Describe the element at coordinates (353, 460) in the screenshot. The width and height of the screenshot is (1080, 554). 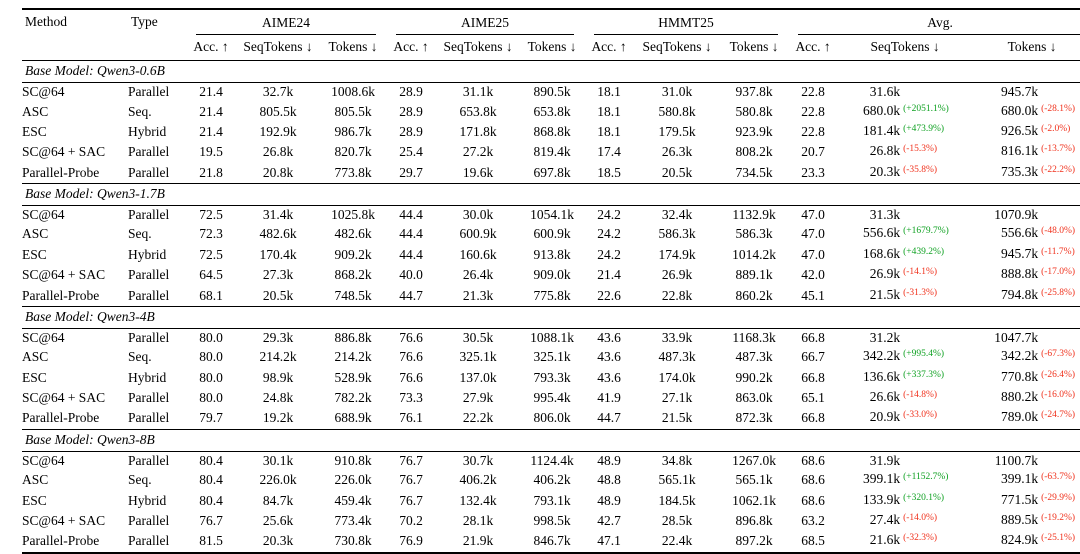
I see `aime24-tokens-cell: 910.8k` at that location.